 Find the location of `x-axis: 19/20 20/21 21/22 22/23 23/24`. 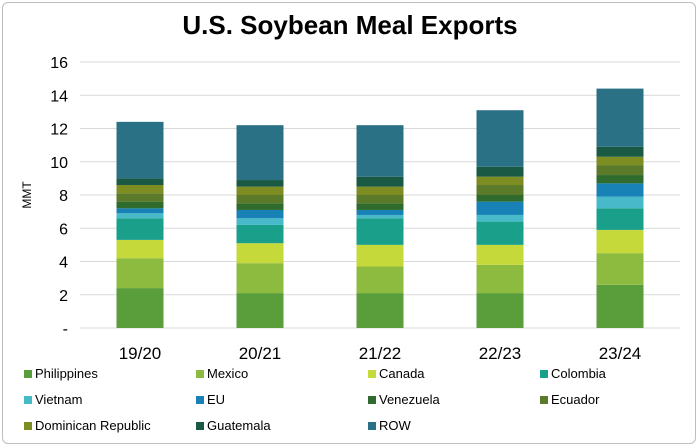

x-axis: 19/20 20/21 21/22 22/23 23/24 is located at coordinates (380, 353).